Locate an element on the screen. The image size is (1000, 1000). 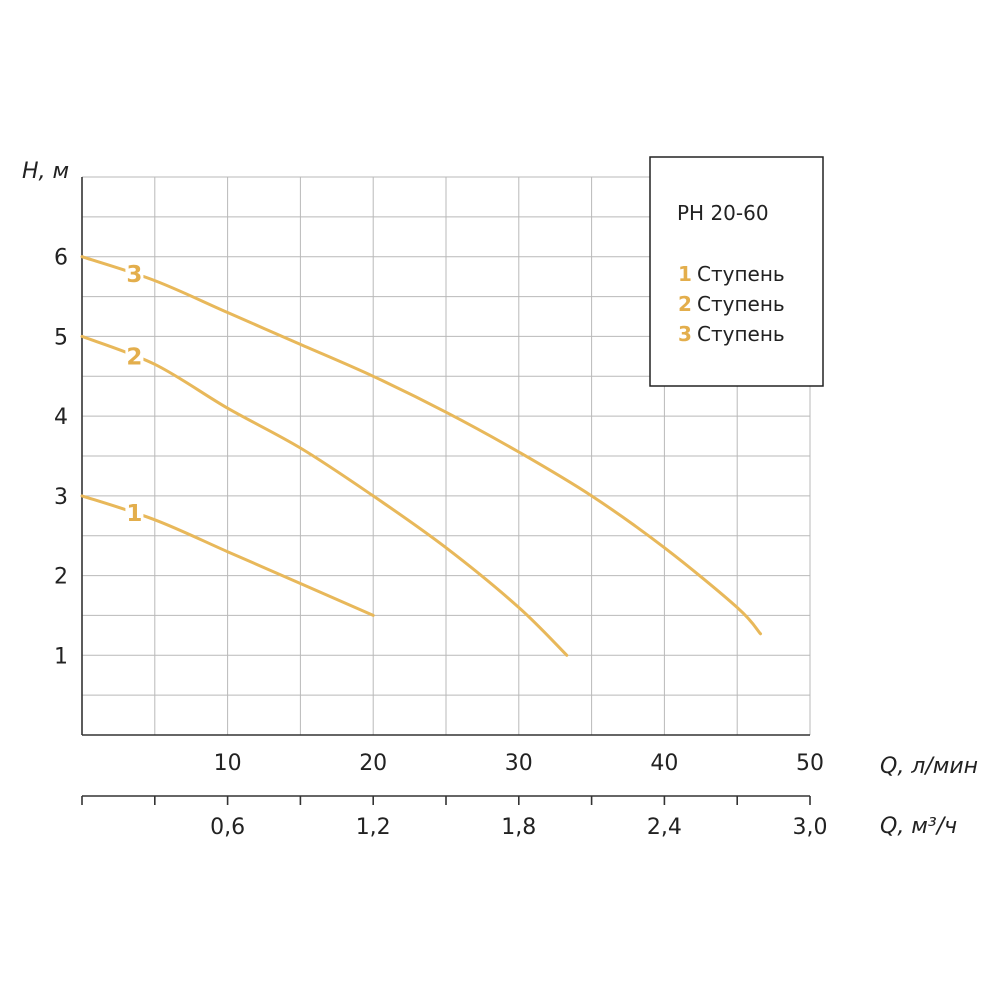
legend-entry-number: 3 is located at coordinates (685, 334).